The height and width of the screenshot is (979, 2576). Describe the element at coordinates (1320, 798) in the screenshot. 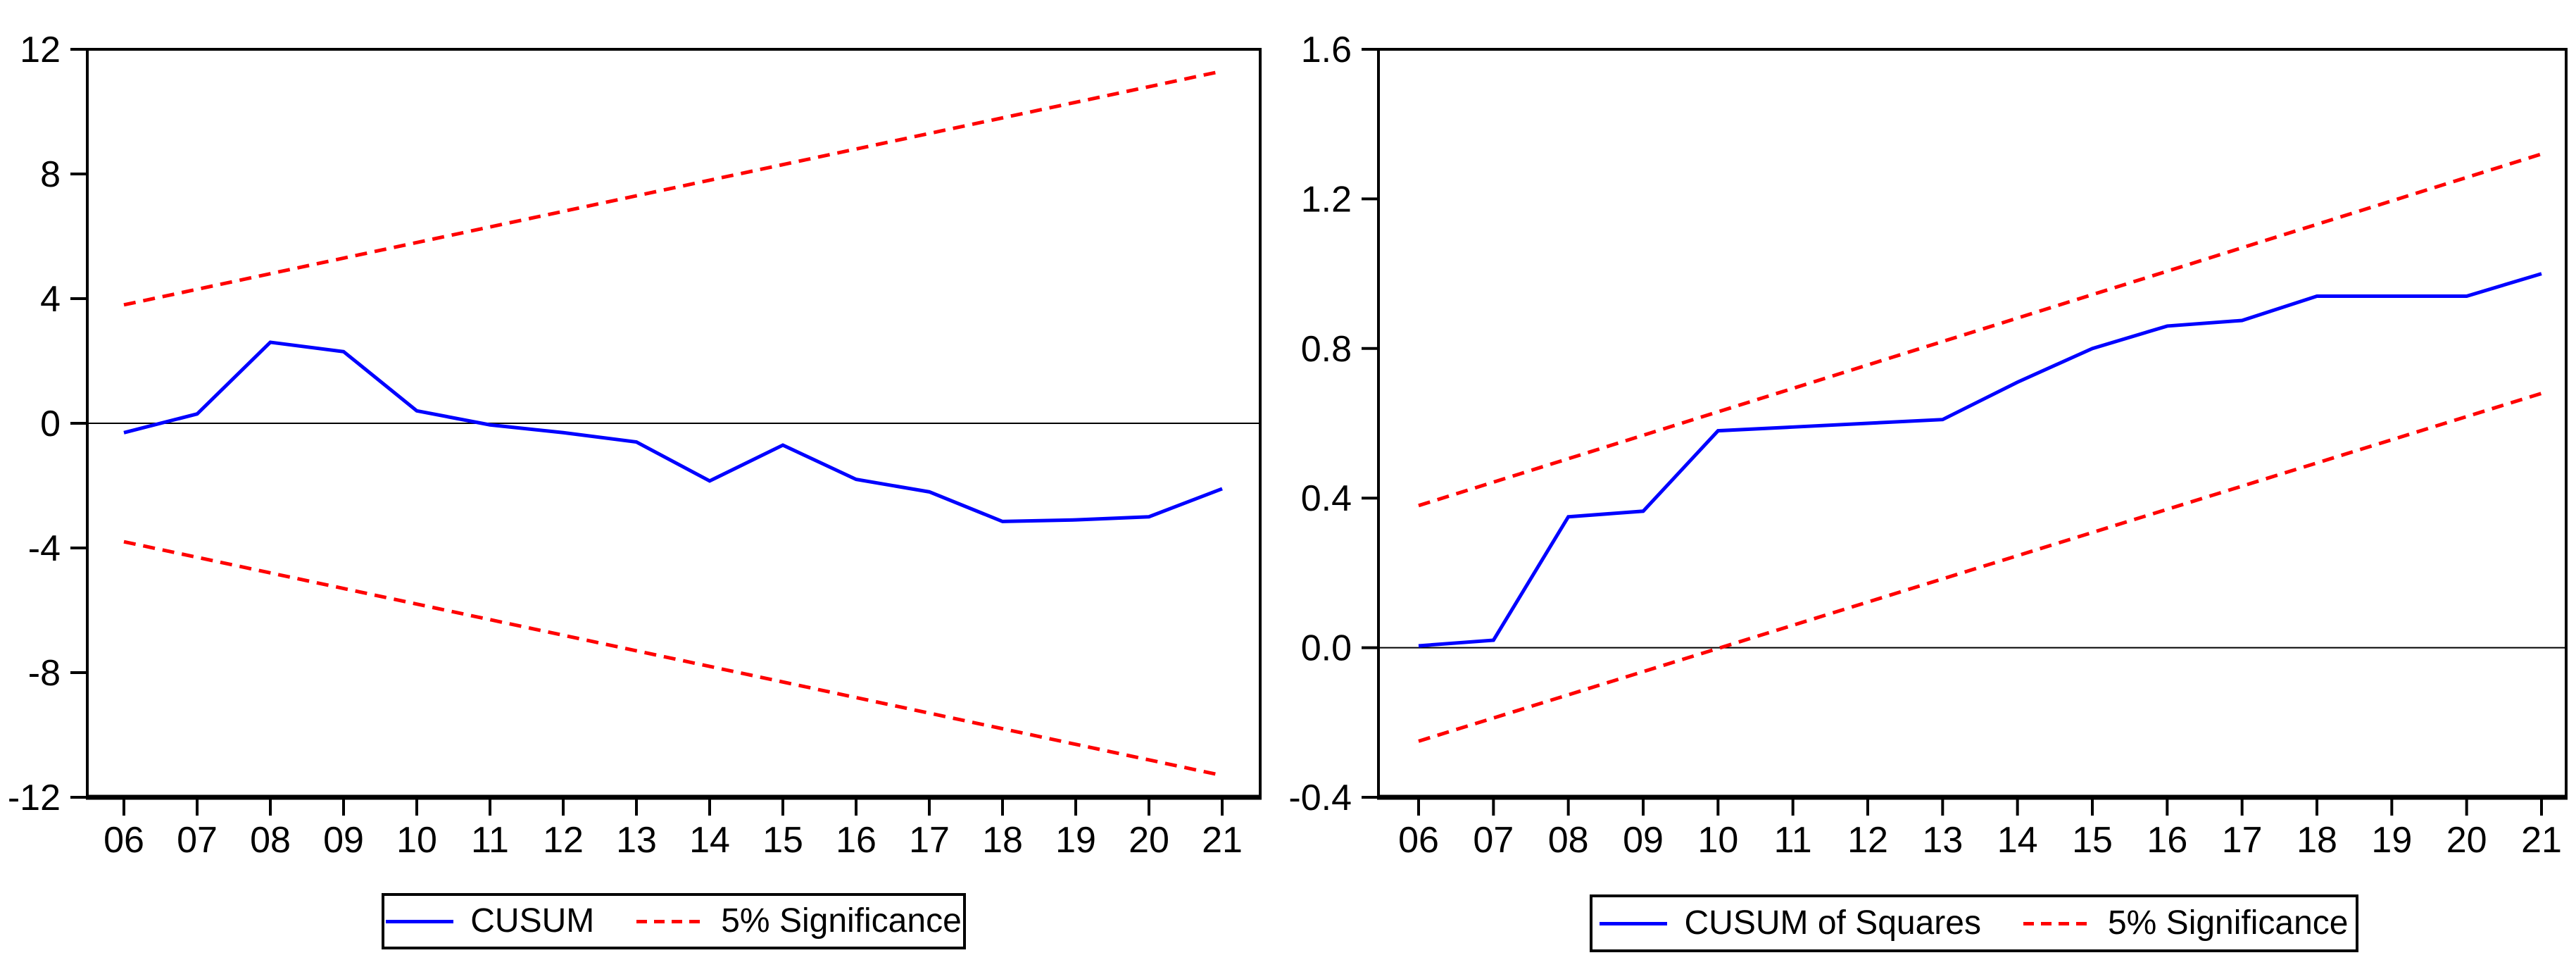

I see `y-tick-label: -0.4` at that location.